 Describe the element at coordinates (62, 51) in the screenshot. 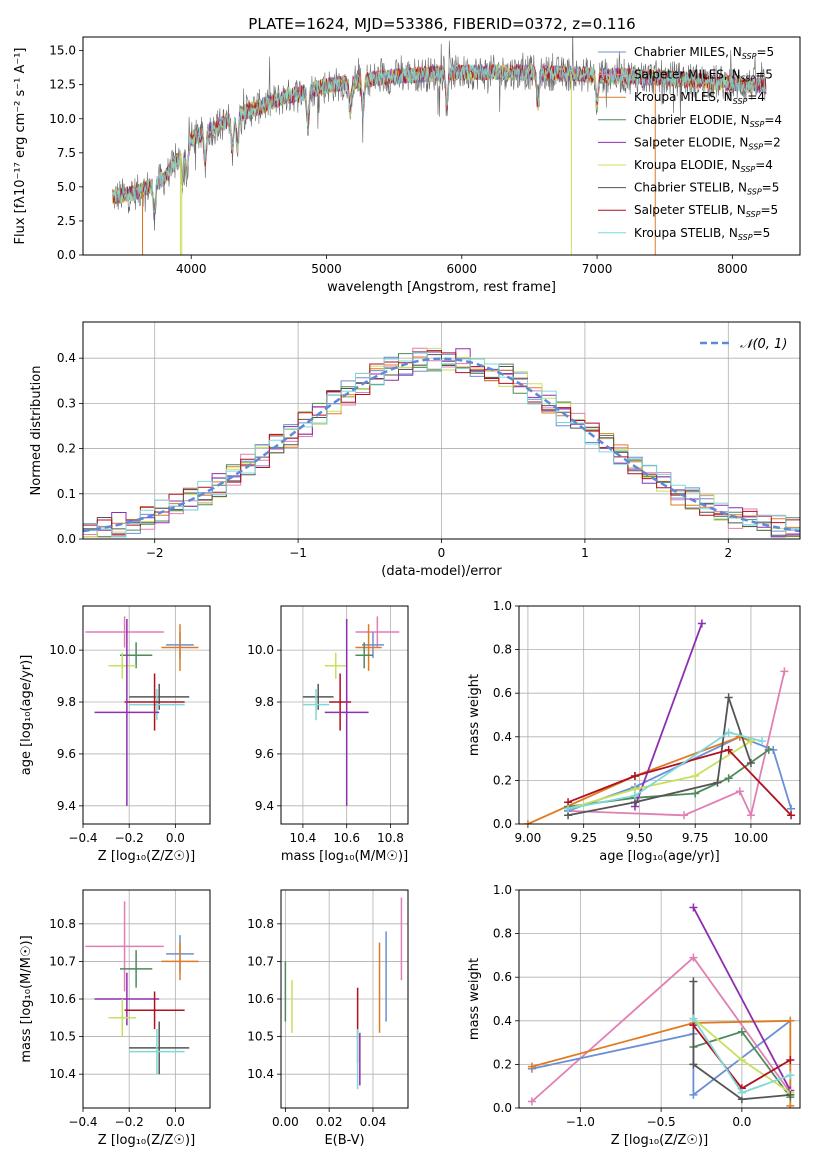

I see `y-tick-label: 15.0` at that location.